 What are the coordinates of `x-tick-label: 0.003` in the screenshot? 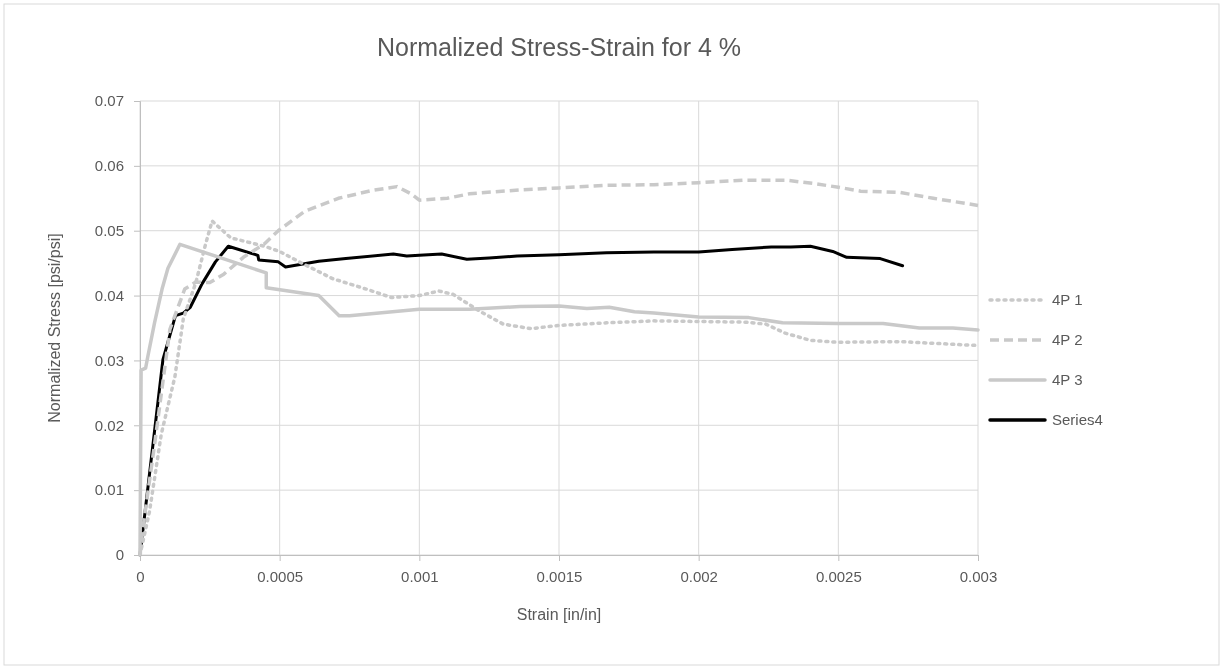 It's located at (978, 576).